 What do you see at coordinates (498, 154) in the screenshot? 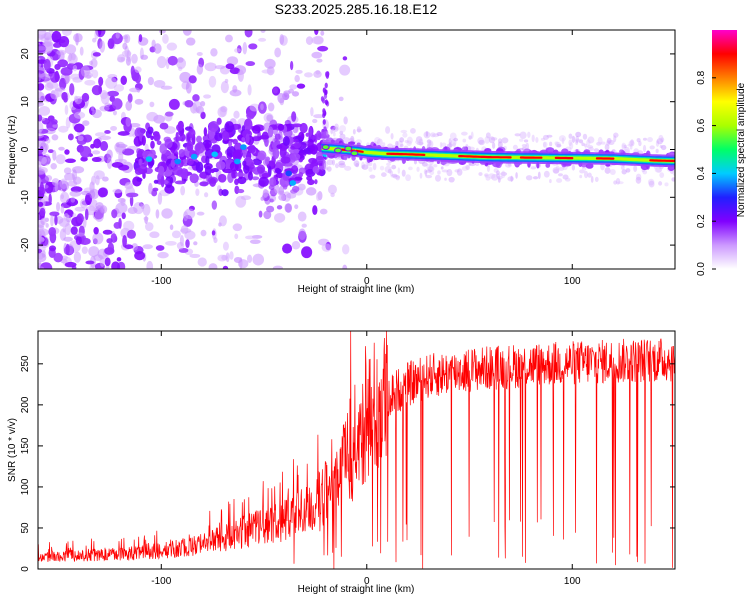
I see `ridge-yellow-band` at bounding box center [498, 154].